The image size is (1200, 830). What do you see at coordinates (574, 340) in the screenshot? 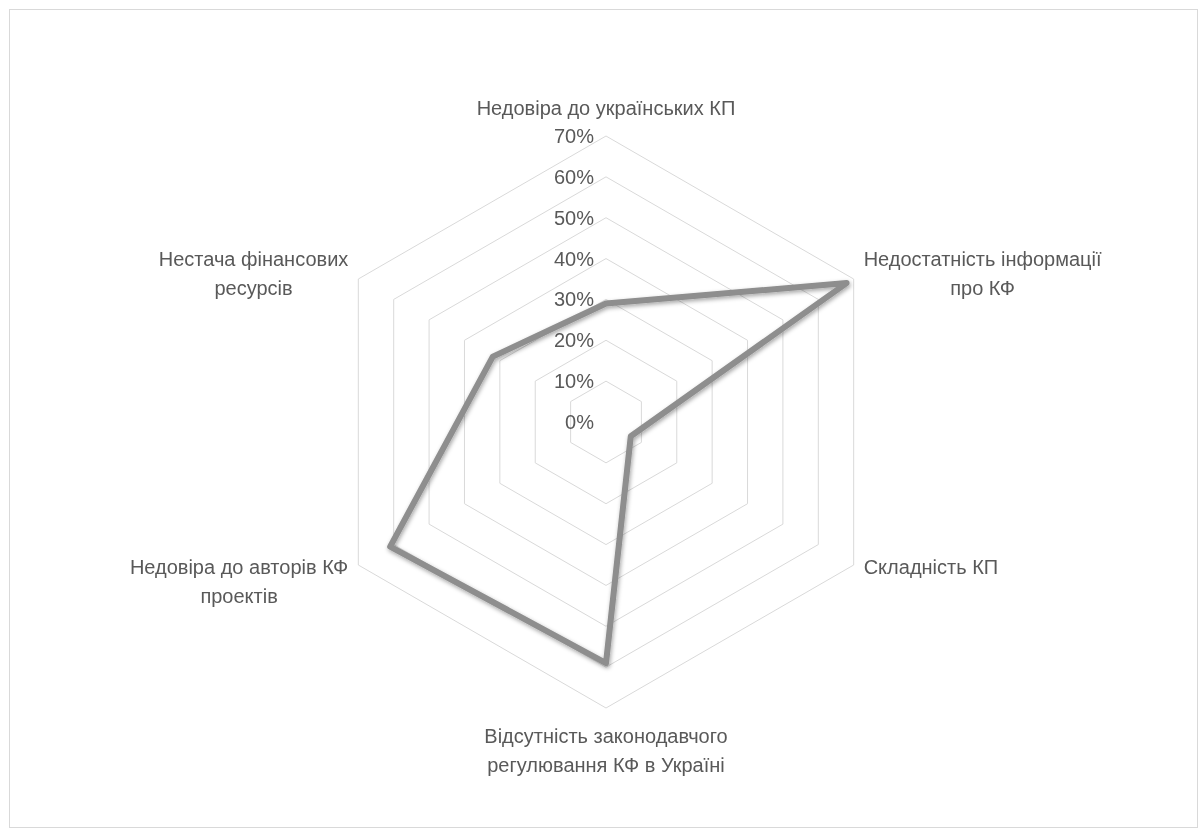
I see `y-tick-label: 20%` at bounding box center [574, 340].